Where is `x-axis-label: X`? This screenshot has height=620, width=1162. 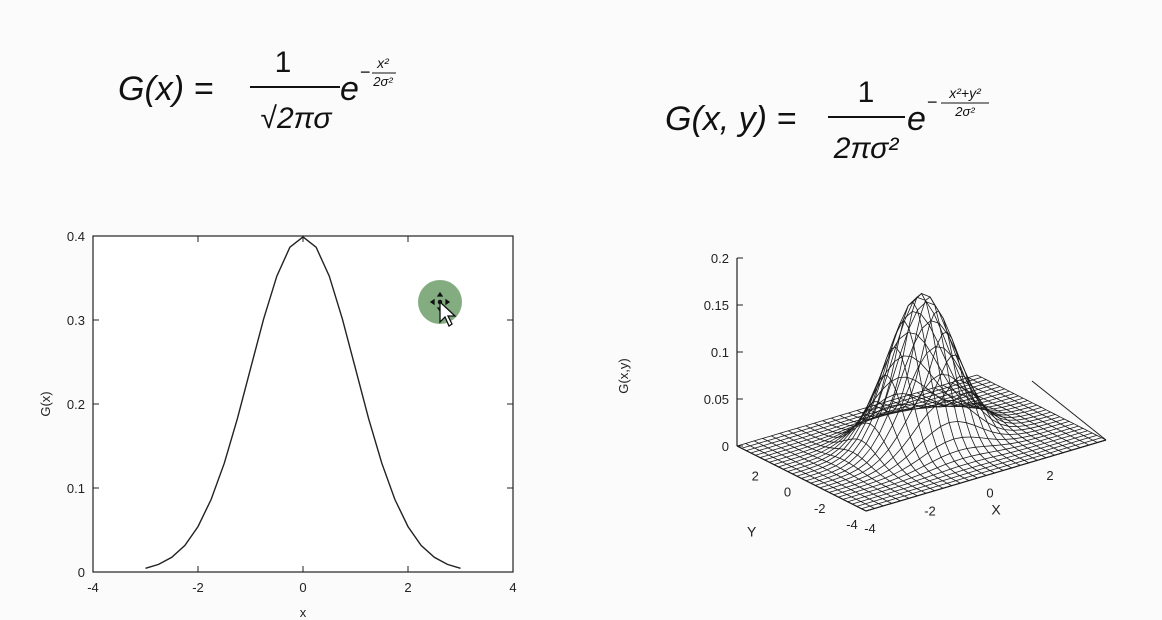 x-axis-label: X is located at coordinates (996, 510).